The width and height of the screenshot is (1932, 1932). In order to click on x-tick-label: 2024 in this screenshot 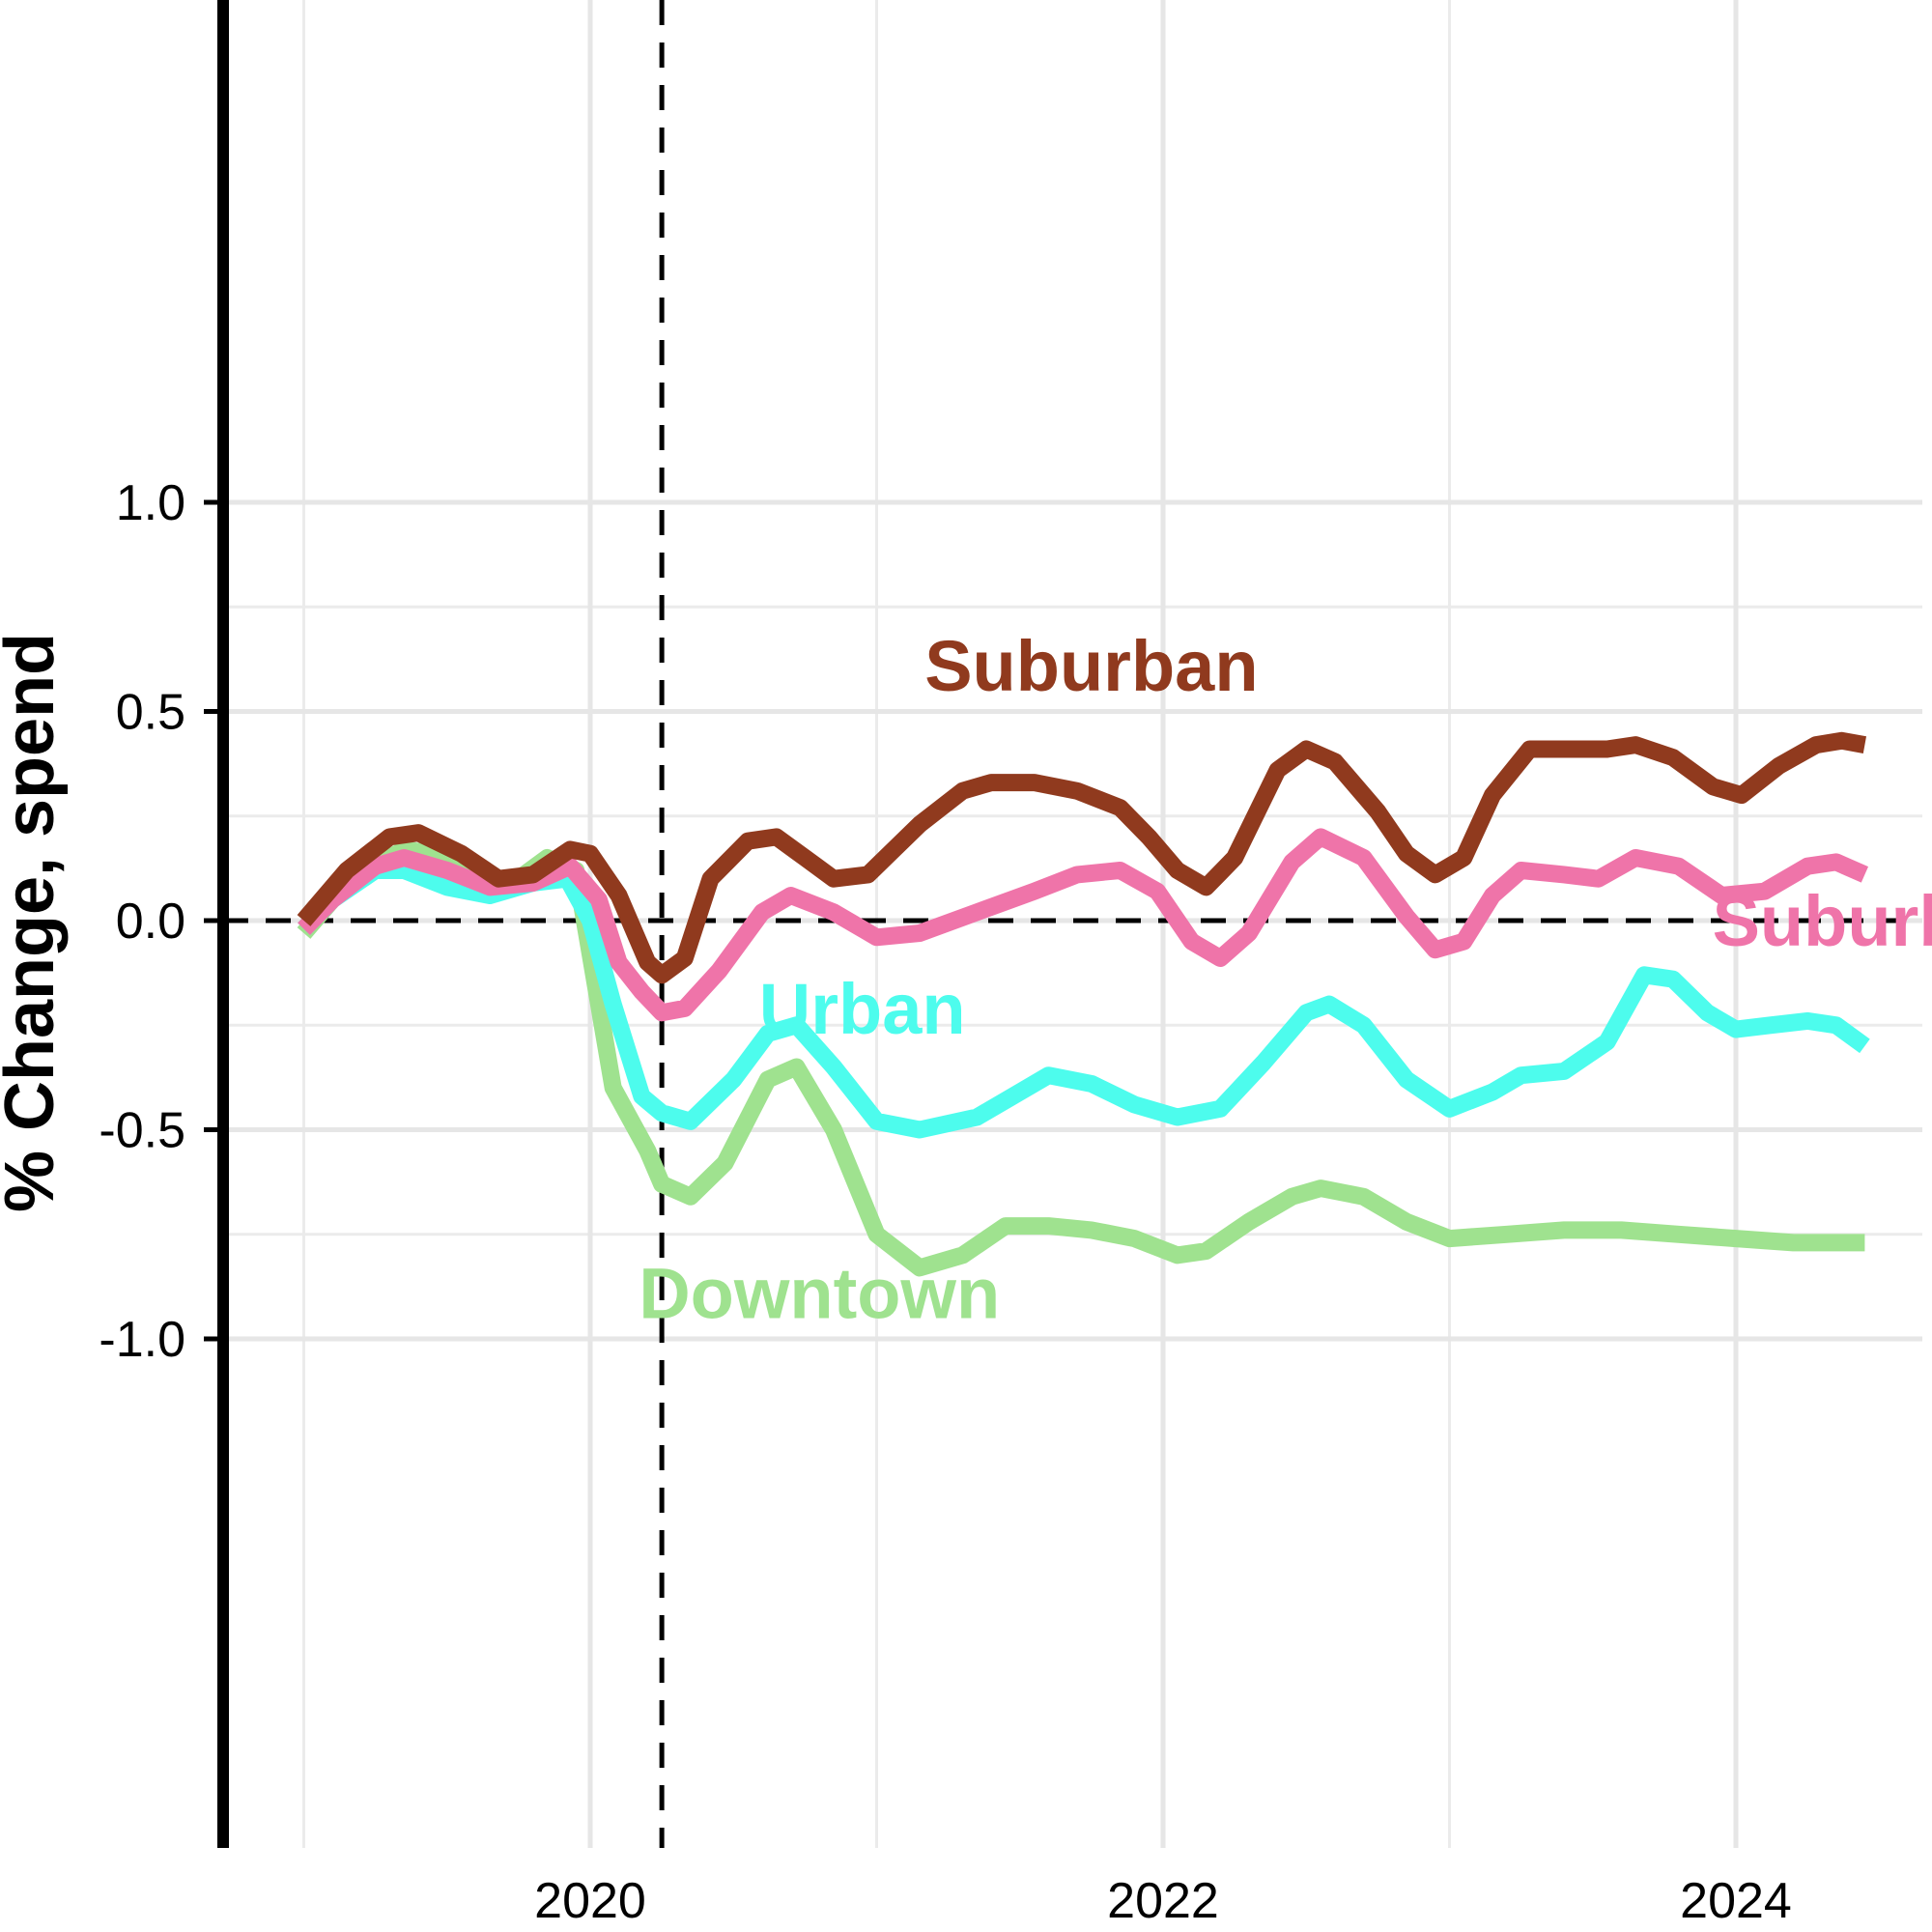, I will do `click(1736, 1901)`.